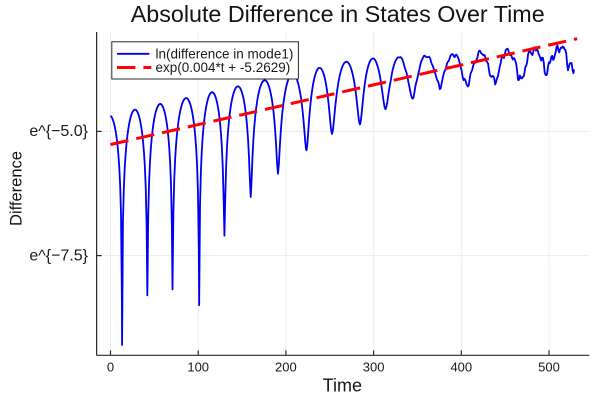 The height and width of the screenshot is (405, 600). Describe the element at coordinates (198, 367) in the screenshot. I see `svg-text: 100` at that location.